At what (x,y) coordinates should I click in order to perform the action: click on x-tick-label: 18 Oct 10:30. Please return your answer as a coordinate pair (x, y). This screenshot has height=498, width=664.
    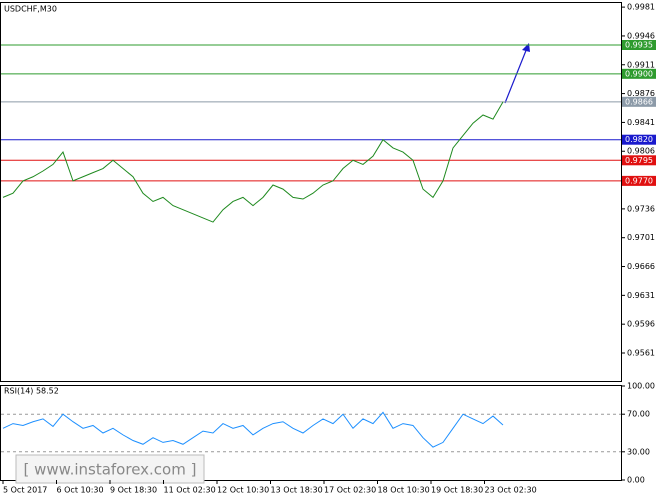
    Looking at the image, I should click on (404, 490).